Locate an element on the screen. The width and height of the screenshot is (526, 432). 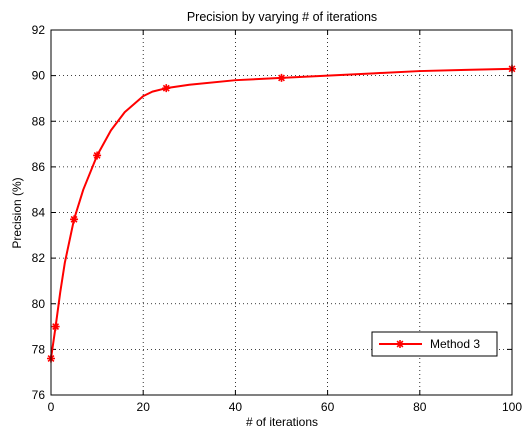
y-tick-label: 76 is located at coordinates (39, 395).